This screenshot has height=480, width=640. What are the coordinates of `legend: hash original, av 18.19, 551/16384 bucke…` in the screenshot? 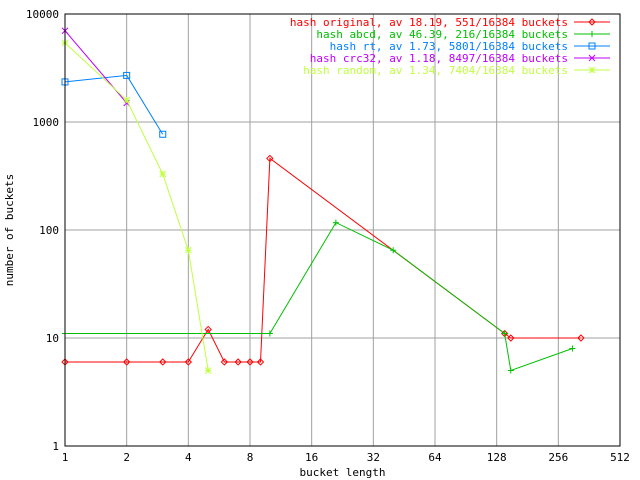 It's located at (450, 46).